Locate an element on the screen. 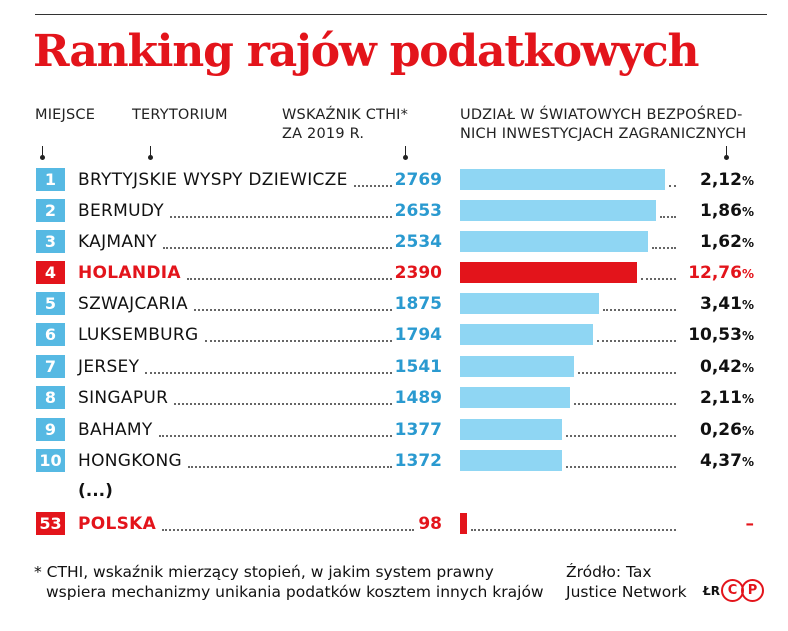 The image size is (788, 631). cthi-value: 2390 is located at coordinates (418, 273).